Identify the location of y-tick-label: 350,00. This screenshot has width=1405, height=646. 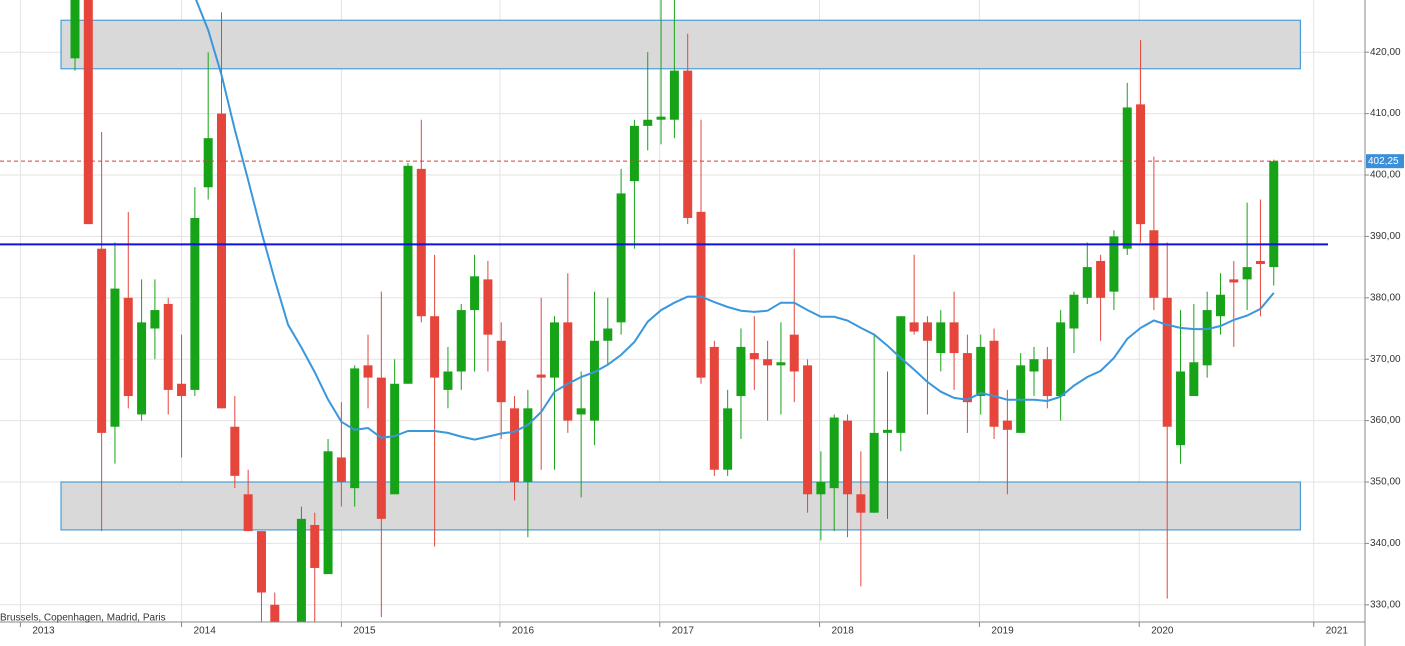
(1385, 482).